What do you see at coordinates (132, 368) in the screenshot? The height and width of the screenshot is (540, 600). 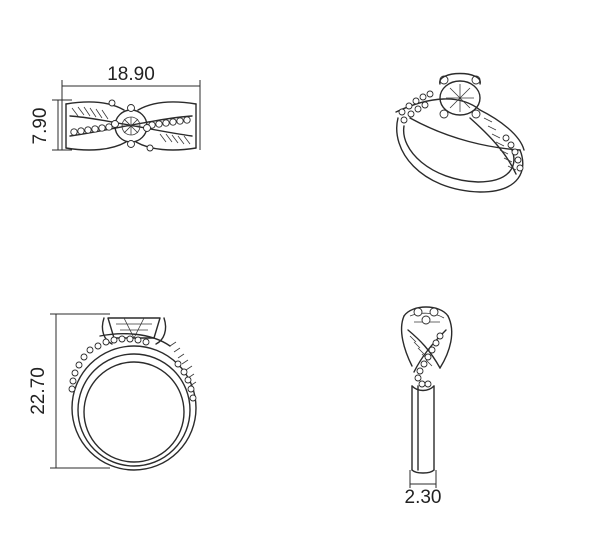 I see `front-view-accent-stones` at bounding box center [132, 368].